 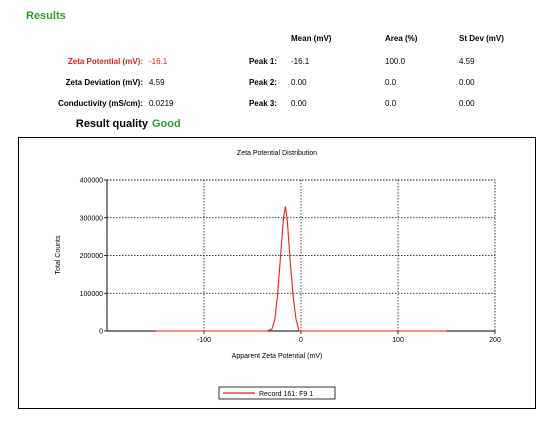 I want to click on peak-3-area: 0.0, so click(x=391, y=103).